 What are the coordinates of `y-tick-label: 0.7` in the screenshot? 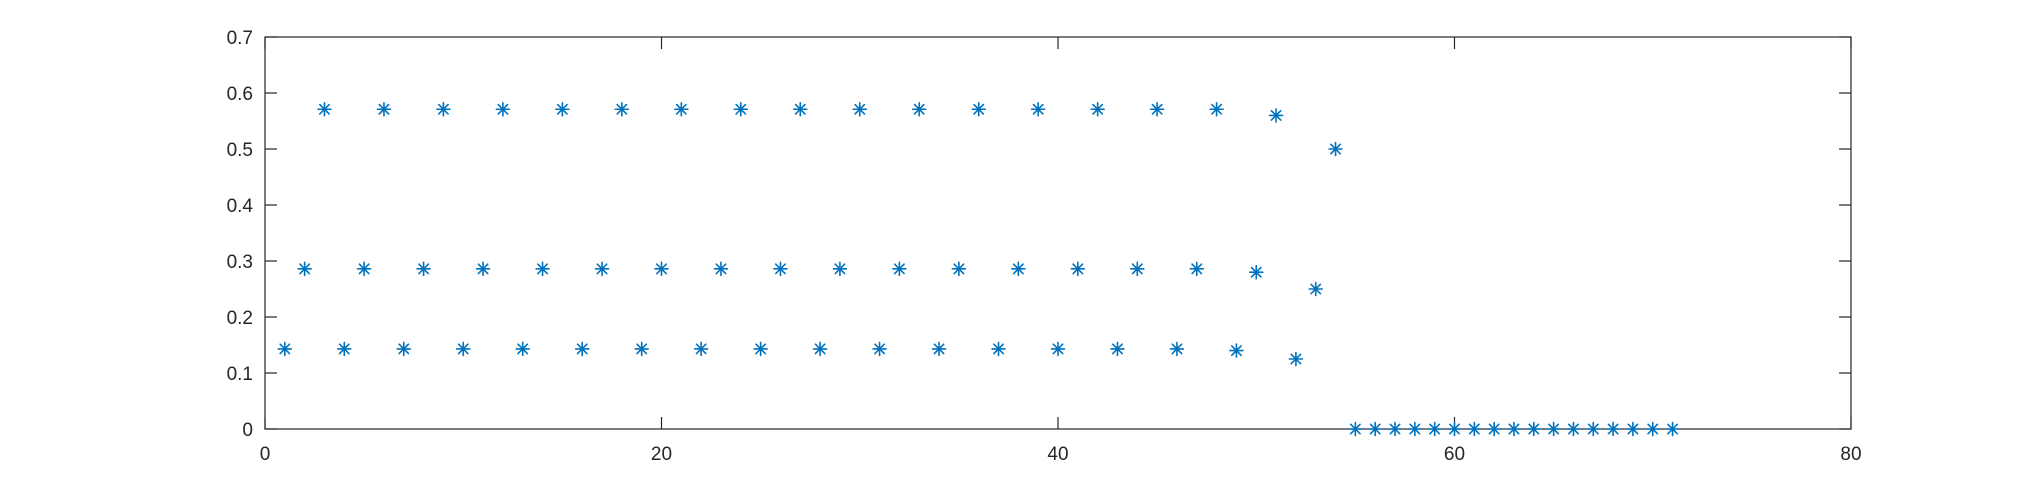 It's located at (240, 38).